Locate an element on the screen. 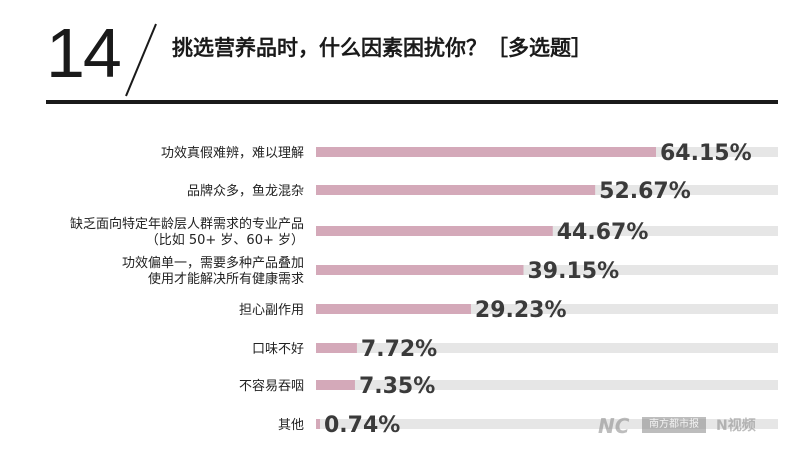 This screenshot has height=464, width=800. value-label: 52.67% is located at coordinates (645, 191).